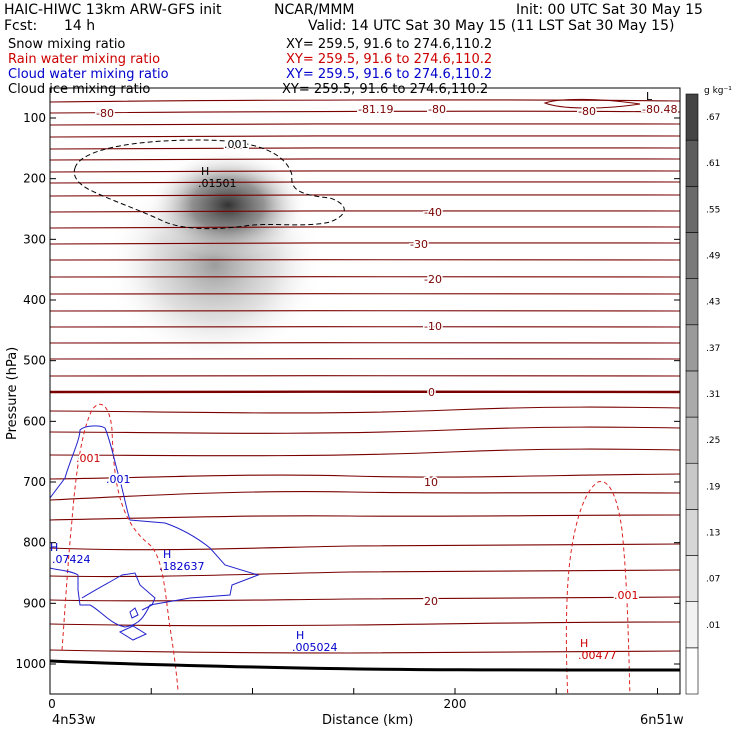 The height and width of the screenshot is (740, 740). Describe the element at coordinates (34, 179) in the screenshot. I see `y-tick-label: 200` at that location.